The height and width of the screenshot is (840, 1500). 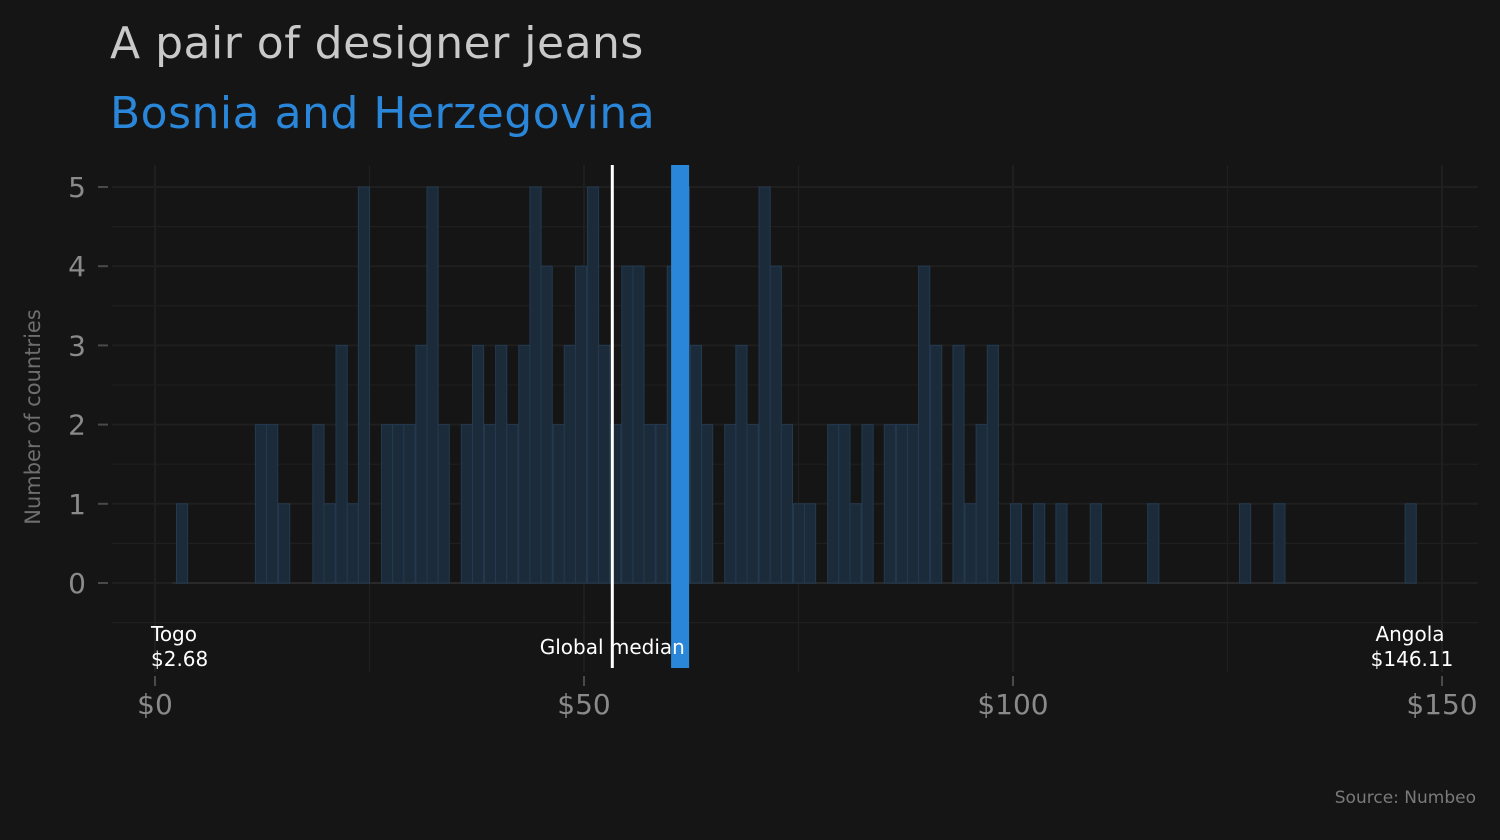 What do you see at coordinates (680, 416) in the screenshot?
I see `highlight-country-line` at bounding box center [680, 416].